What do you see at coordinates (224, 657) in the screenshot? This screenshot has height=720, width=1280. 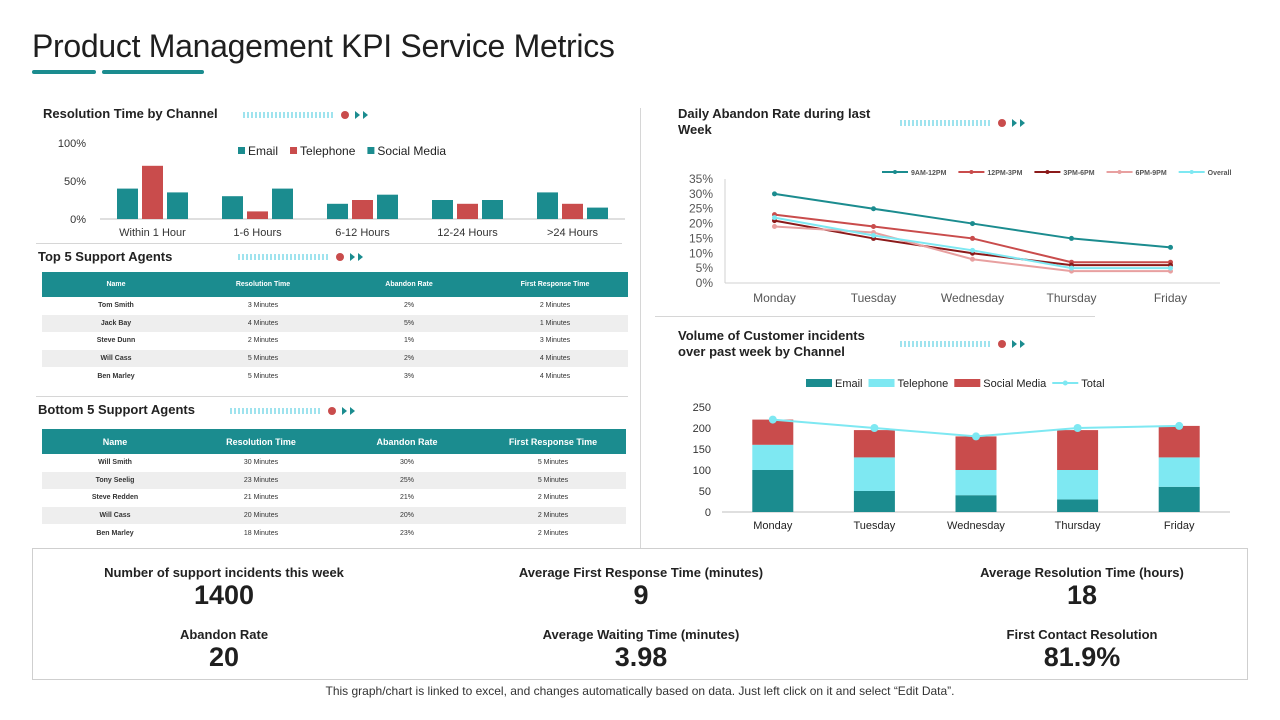 I see `kpi-value: 20` at bounding box center [224, 657].